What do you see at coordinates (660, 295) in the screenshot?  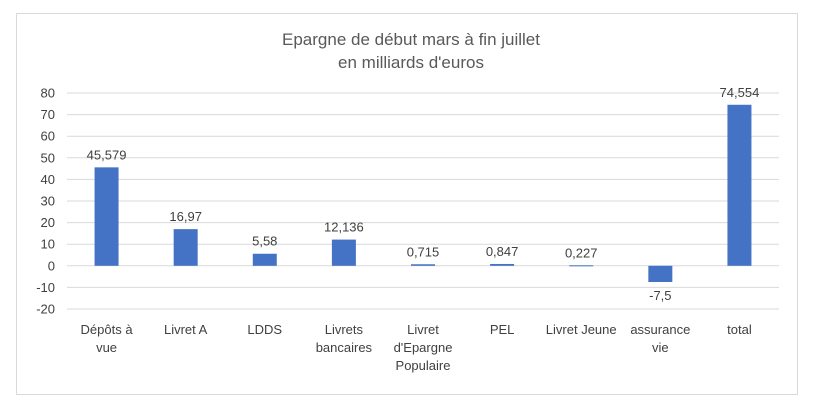 I see `data-label: -7,5` at bounding box center [660, 295].